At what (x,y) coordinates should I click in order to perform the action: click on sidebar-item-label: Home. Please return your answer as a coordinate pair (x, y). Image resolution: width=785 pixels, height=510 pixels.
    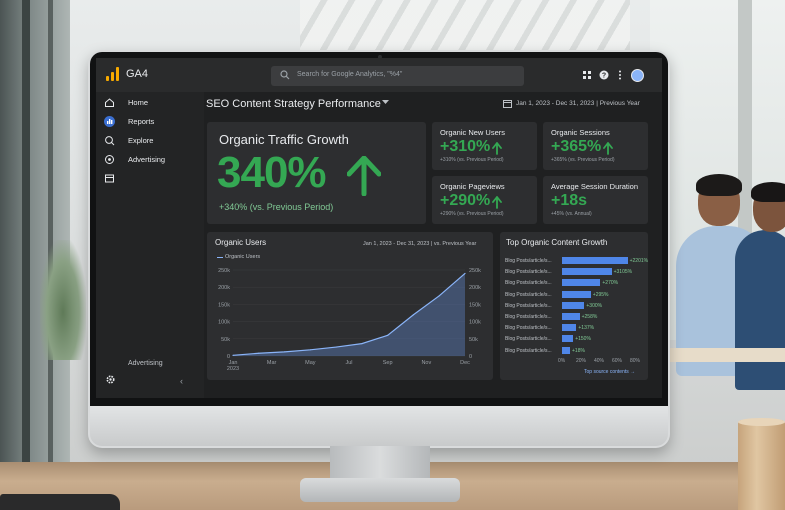
    Looking at the image, I should click on (138, 102).